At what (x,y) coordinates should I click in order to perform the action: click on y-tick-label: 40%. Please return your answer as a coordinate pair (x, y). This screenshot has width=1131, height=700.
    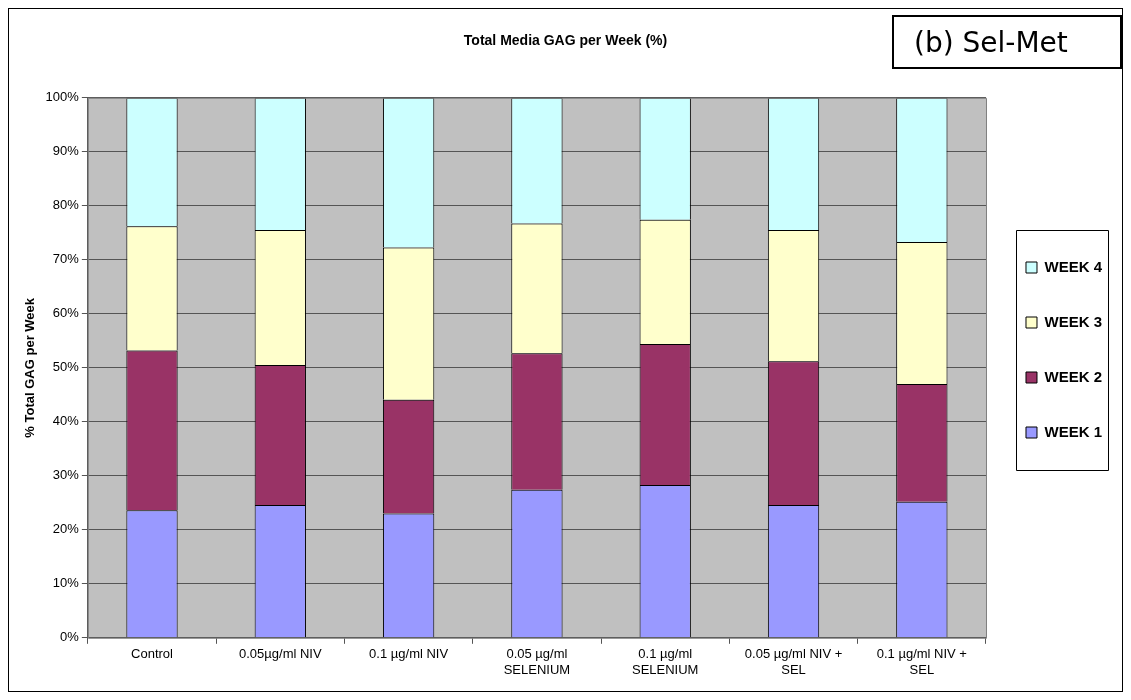
    Looking at the image, I should click on (66, 421).